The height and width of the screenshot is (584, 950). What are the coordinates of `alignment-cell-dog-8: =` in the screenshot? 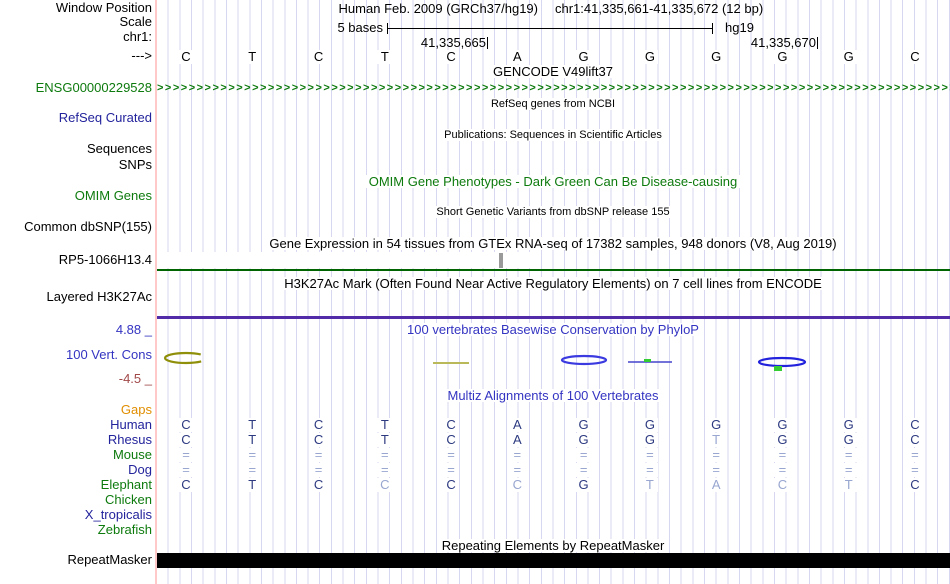 It's located at (649, 470).